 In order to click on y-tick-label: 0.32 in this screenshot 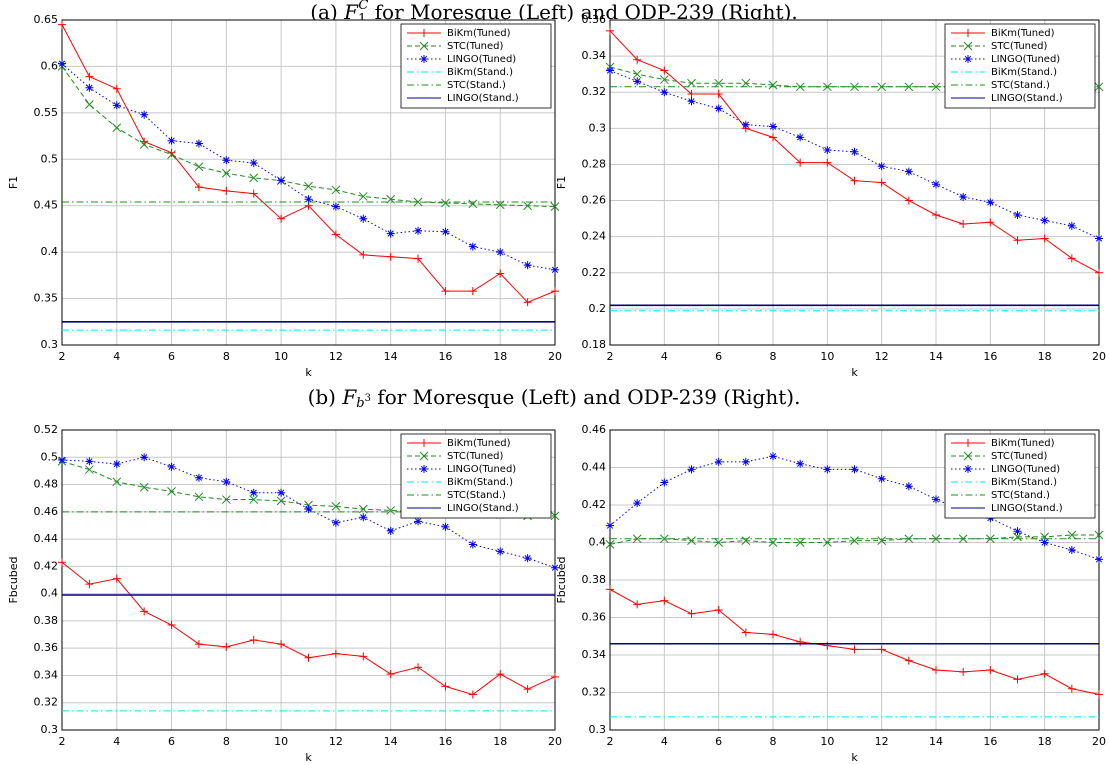, I will do `click(46, 702)`.